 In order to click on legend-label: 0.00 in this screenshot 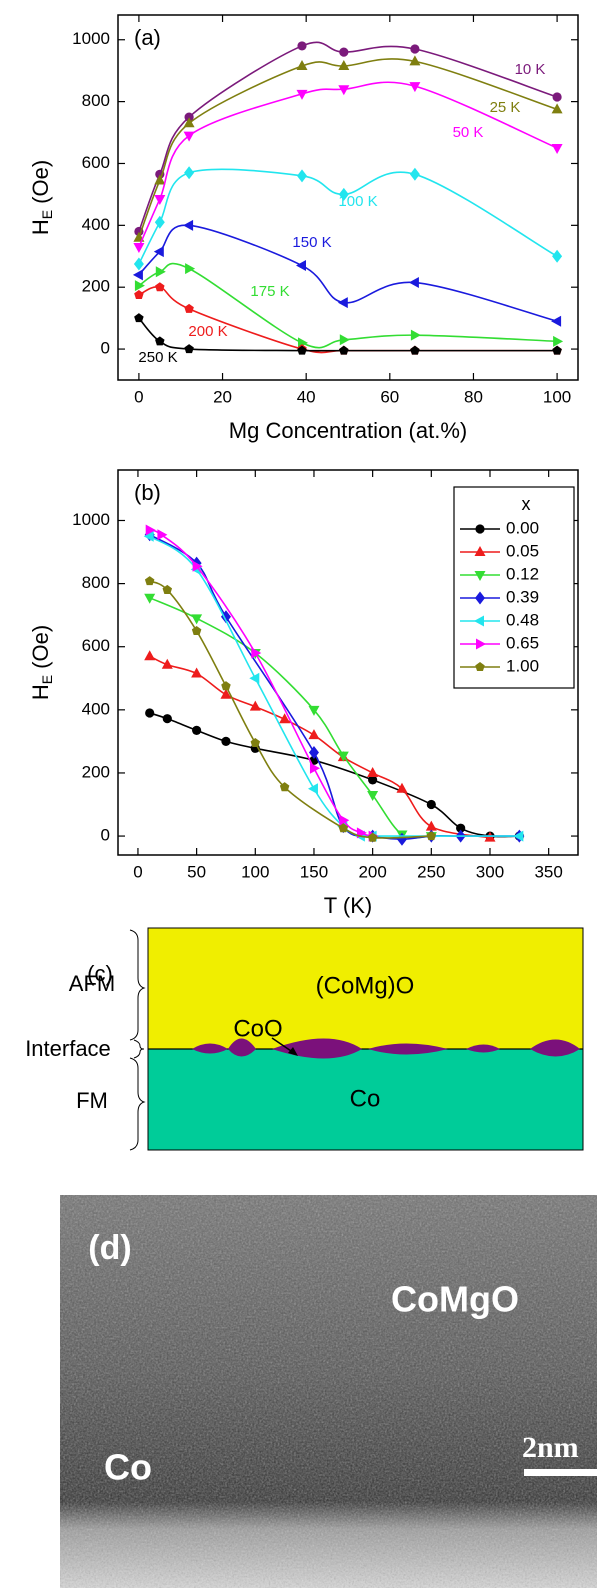, I will do `click(522, 527)`.